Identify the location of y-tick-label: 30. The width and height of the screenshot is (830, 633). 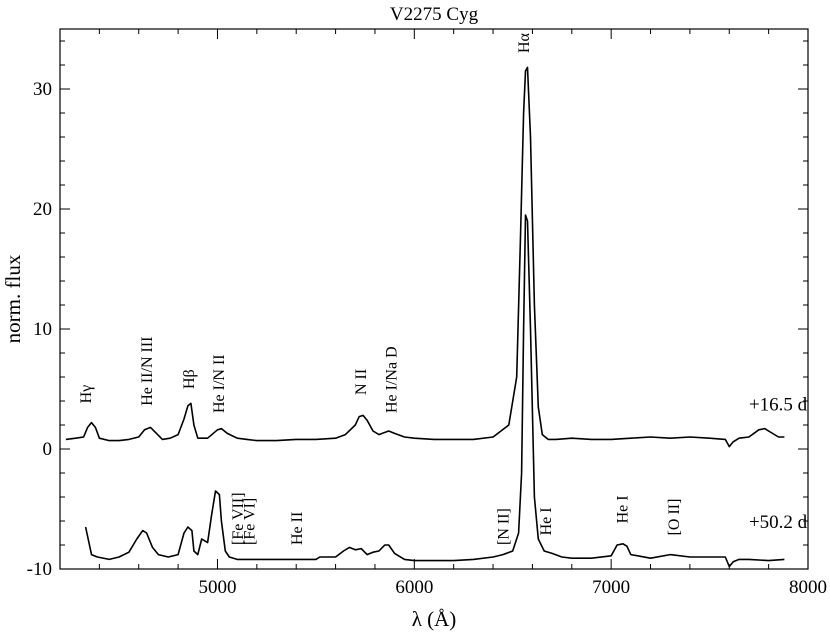
(42, 89).